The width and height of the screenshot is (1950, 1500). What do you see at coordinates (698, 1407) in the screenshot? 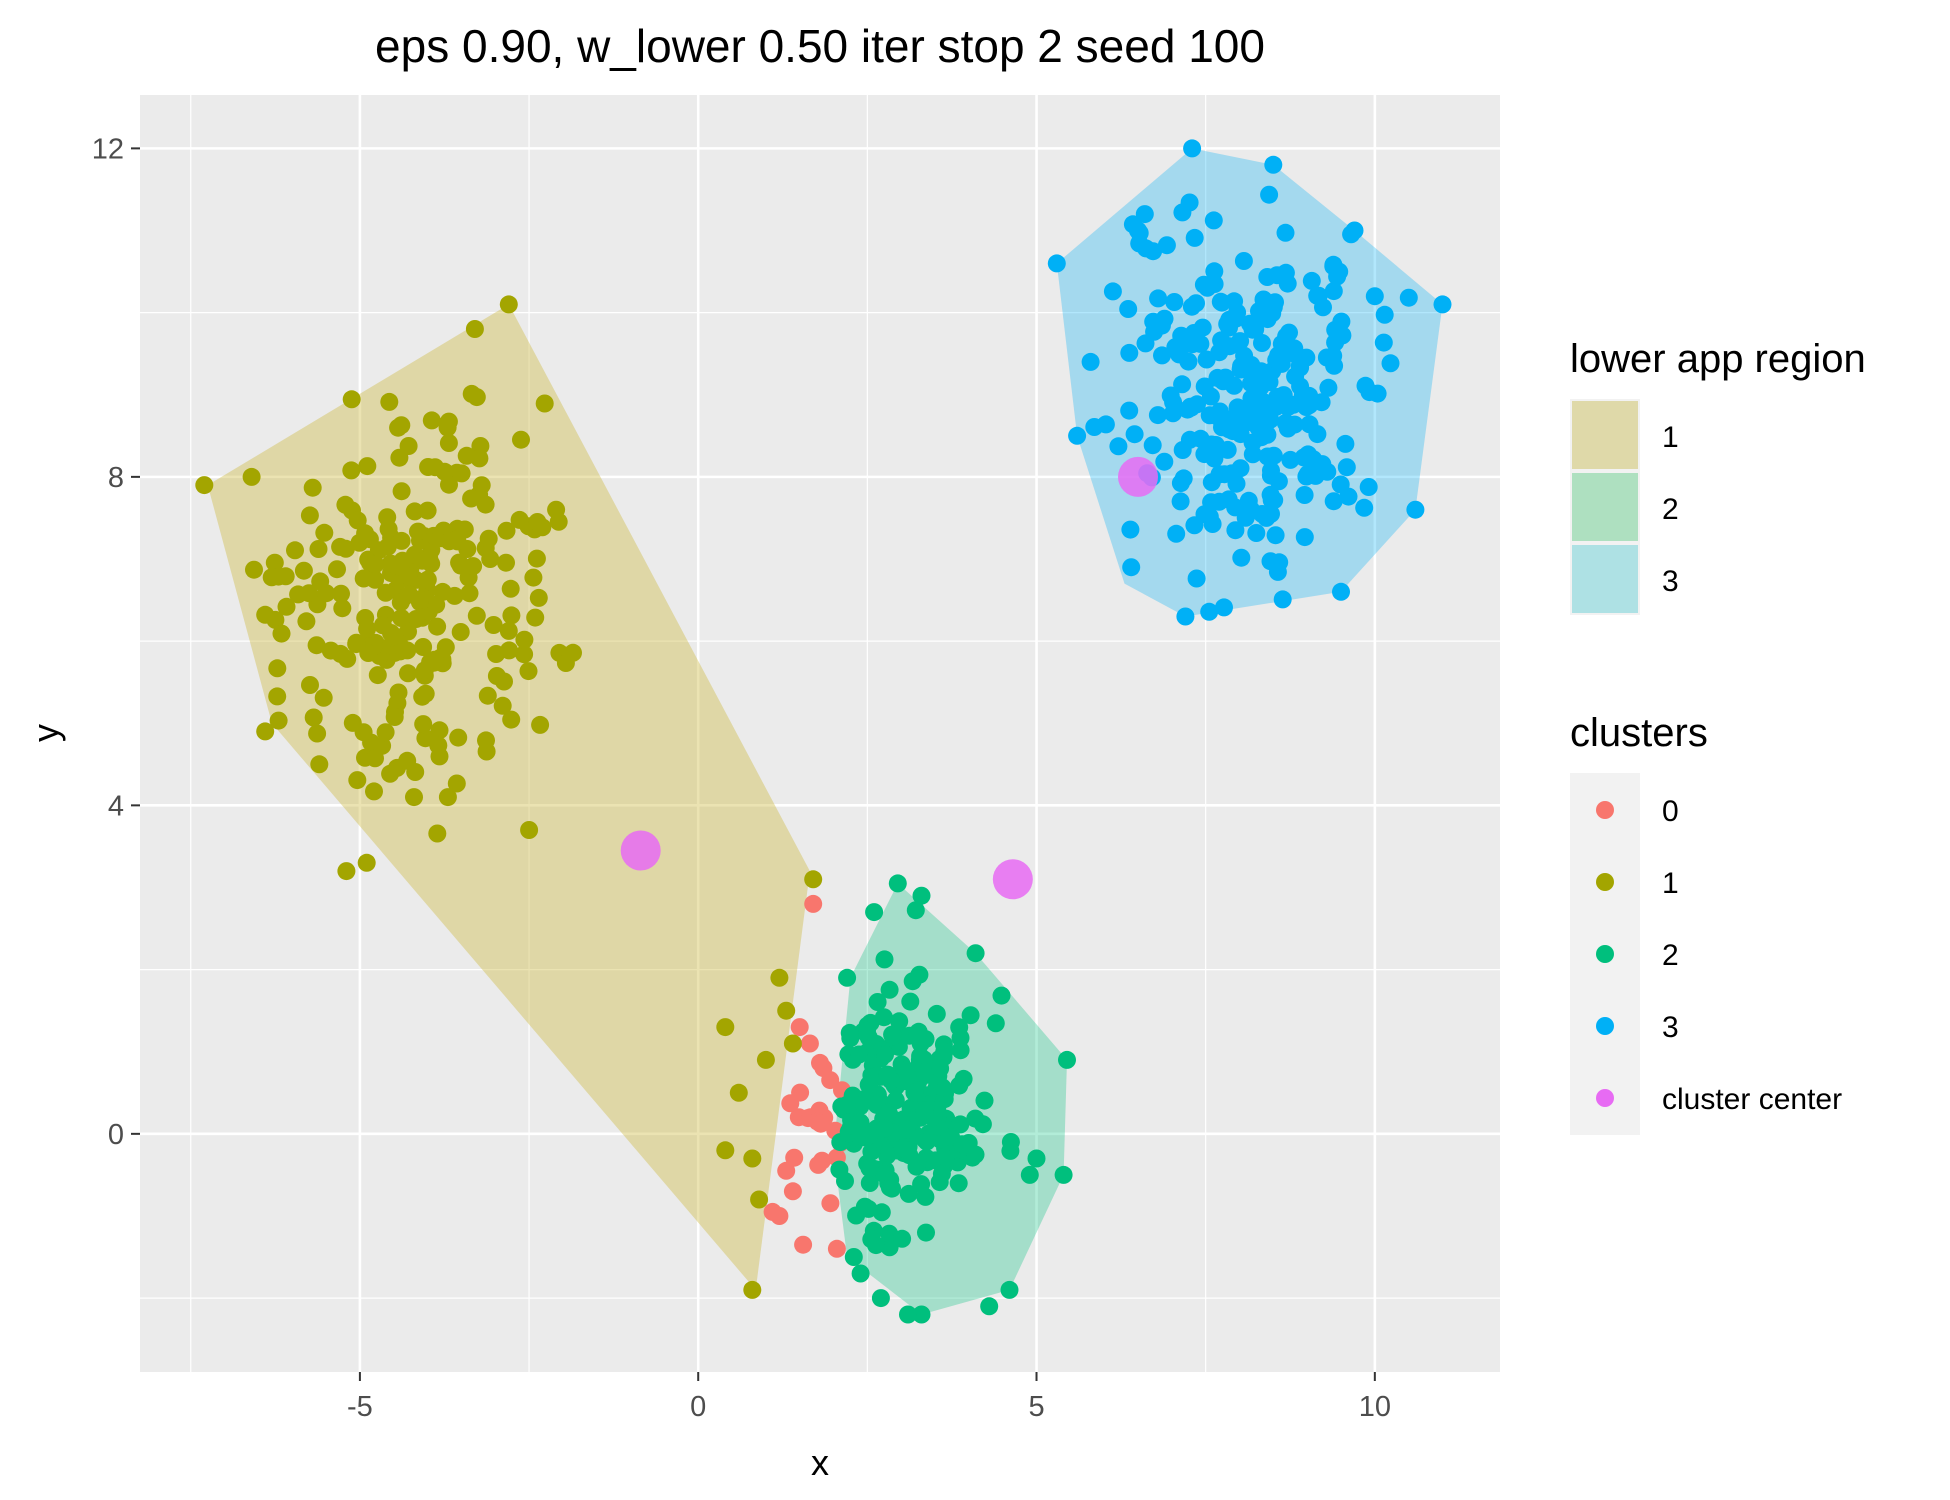
I see `x-tick-label: 0` at bounding box center [698, 1407].